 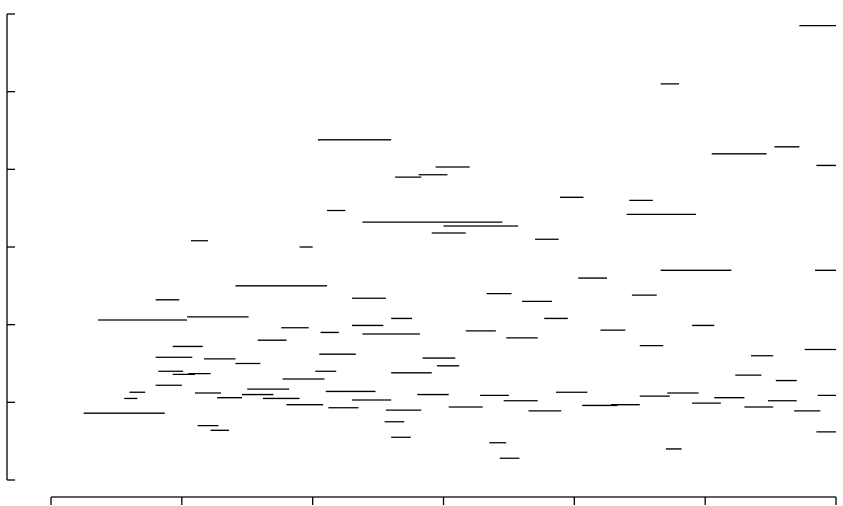 What do you see at coordinates (11, 247) in the screenshot?
I see `y-axis-ticks` at bounding box center [11, 247].